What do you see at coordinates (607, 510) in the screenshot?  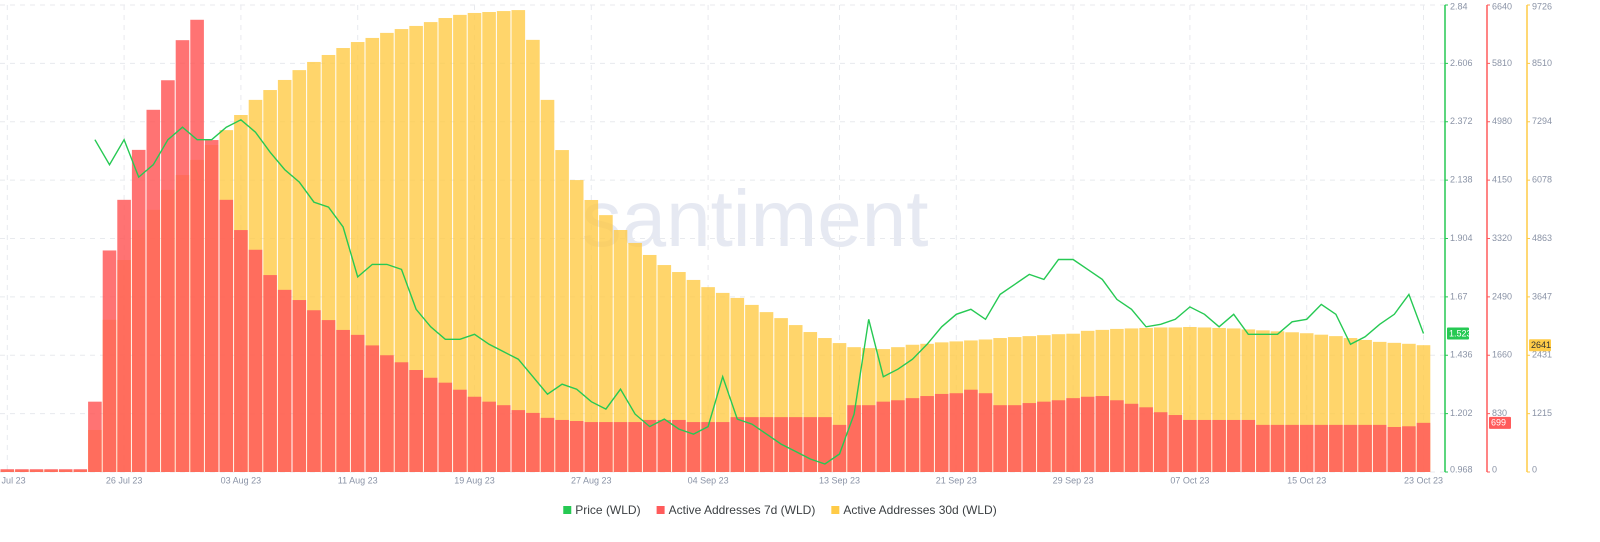 I see `legend-label: Price (WLD)` at bounding box center [607, 510].